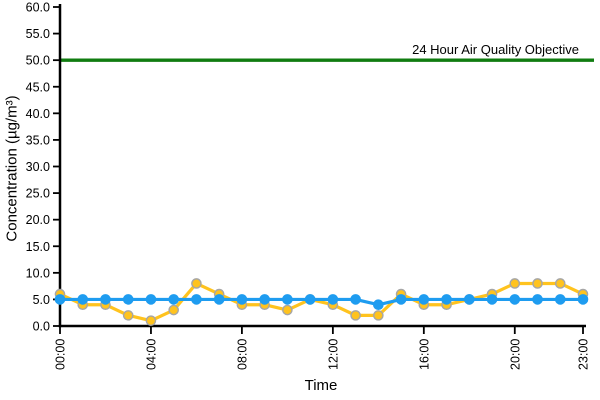  What do you see at coordinates (495, 49) in the screenshot?
I see `objective-line-label: 24 Hour Air Quality Objective` at bounding box center [495, 49].